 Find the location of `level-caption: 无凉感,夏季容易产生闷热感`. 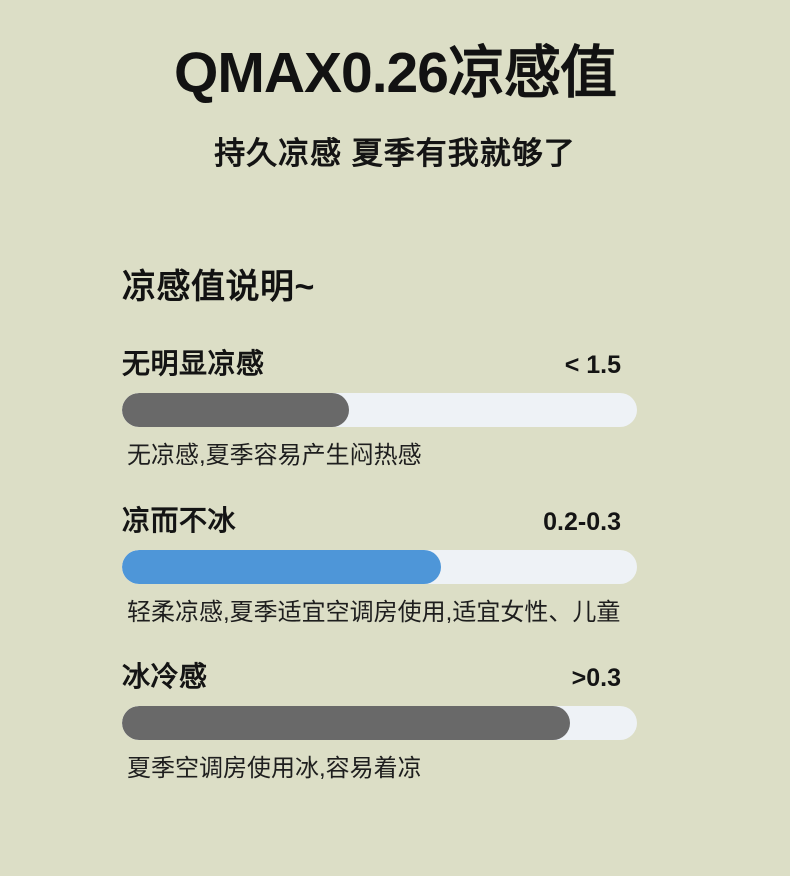

level-caption: 无凉感,夏季容易产生闷热感 is located at coordinates (274, 455).